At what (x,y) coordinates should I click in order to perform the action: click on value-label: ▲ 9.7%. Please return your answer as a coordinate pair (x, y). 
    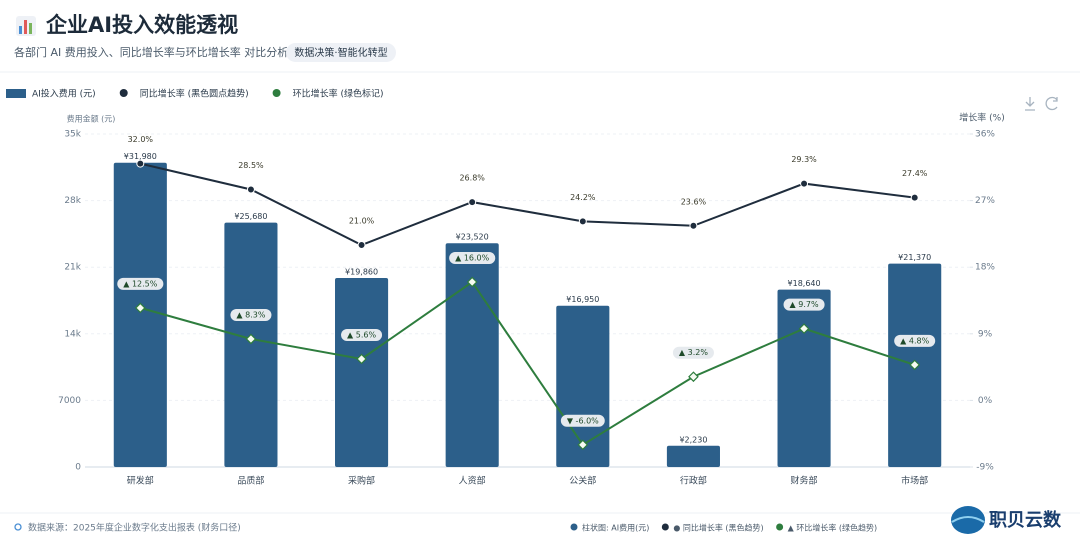
    Looking at the image, I should click on (804, 304).